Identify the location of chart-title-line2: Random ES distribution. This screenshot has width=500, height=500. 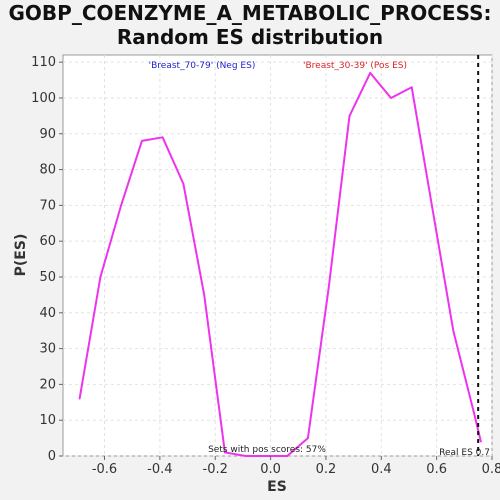
(250, 37).